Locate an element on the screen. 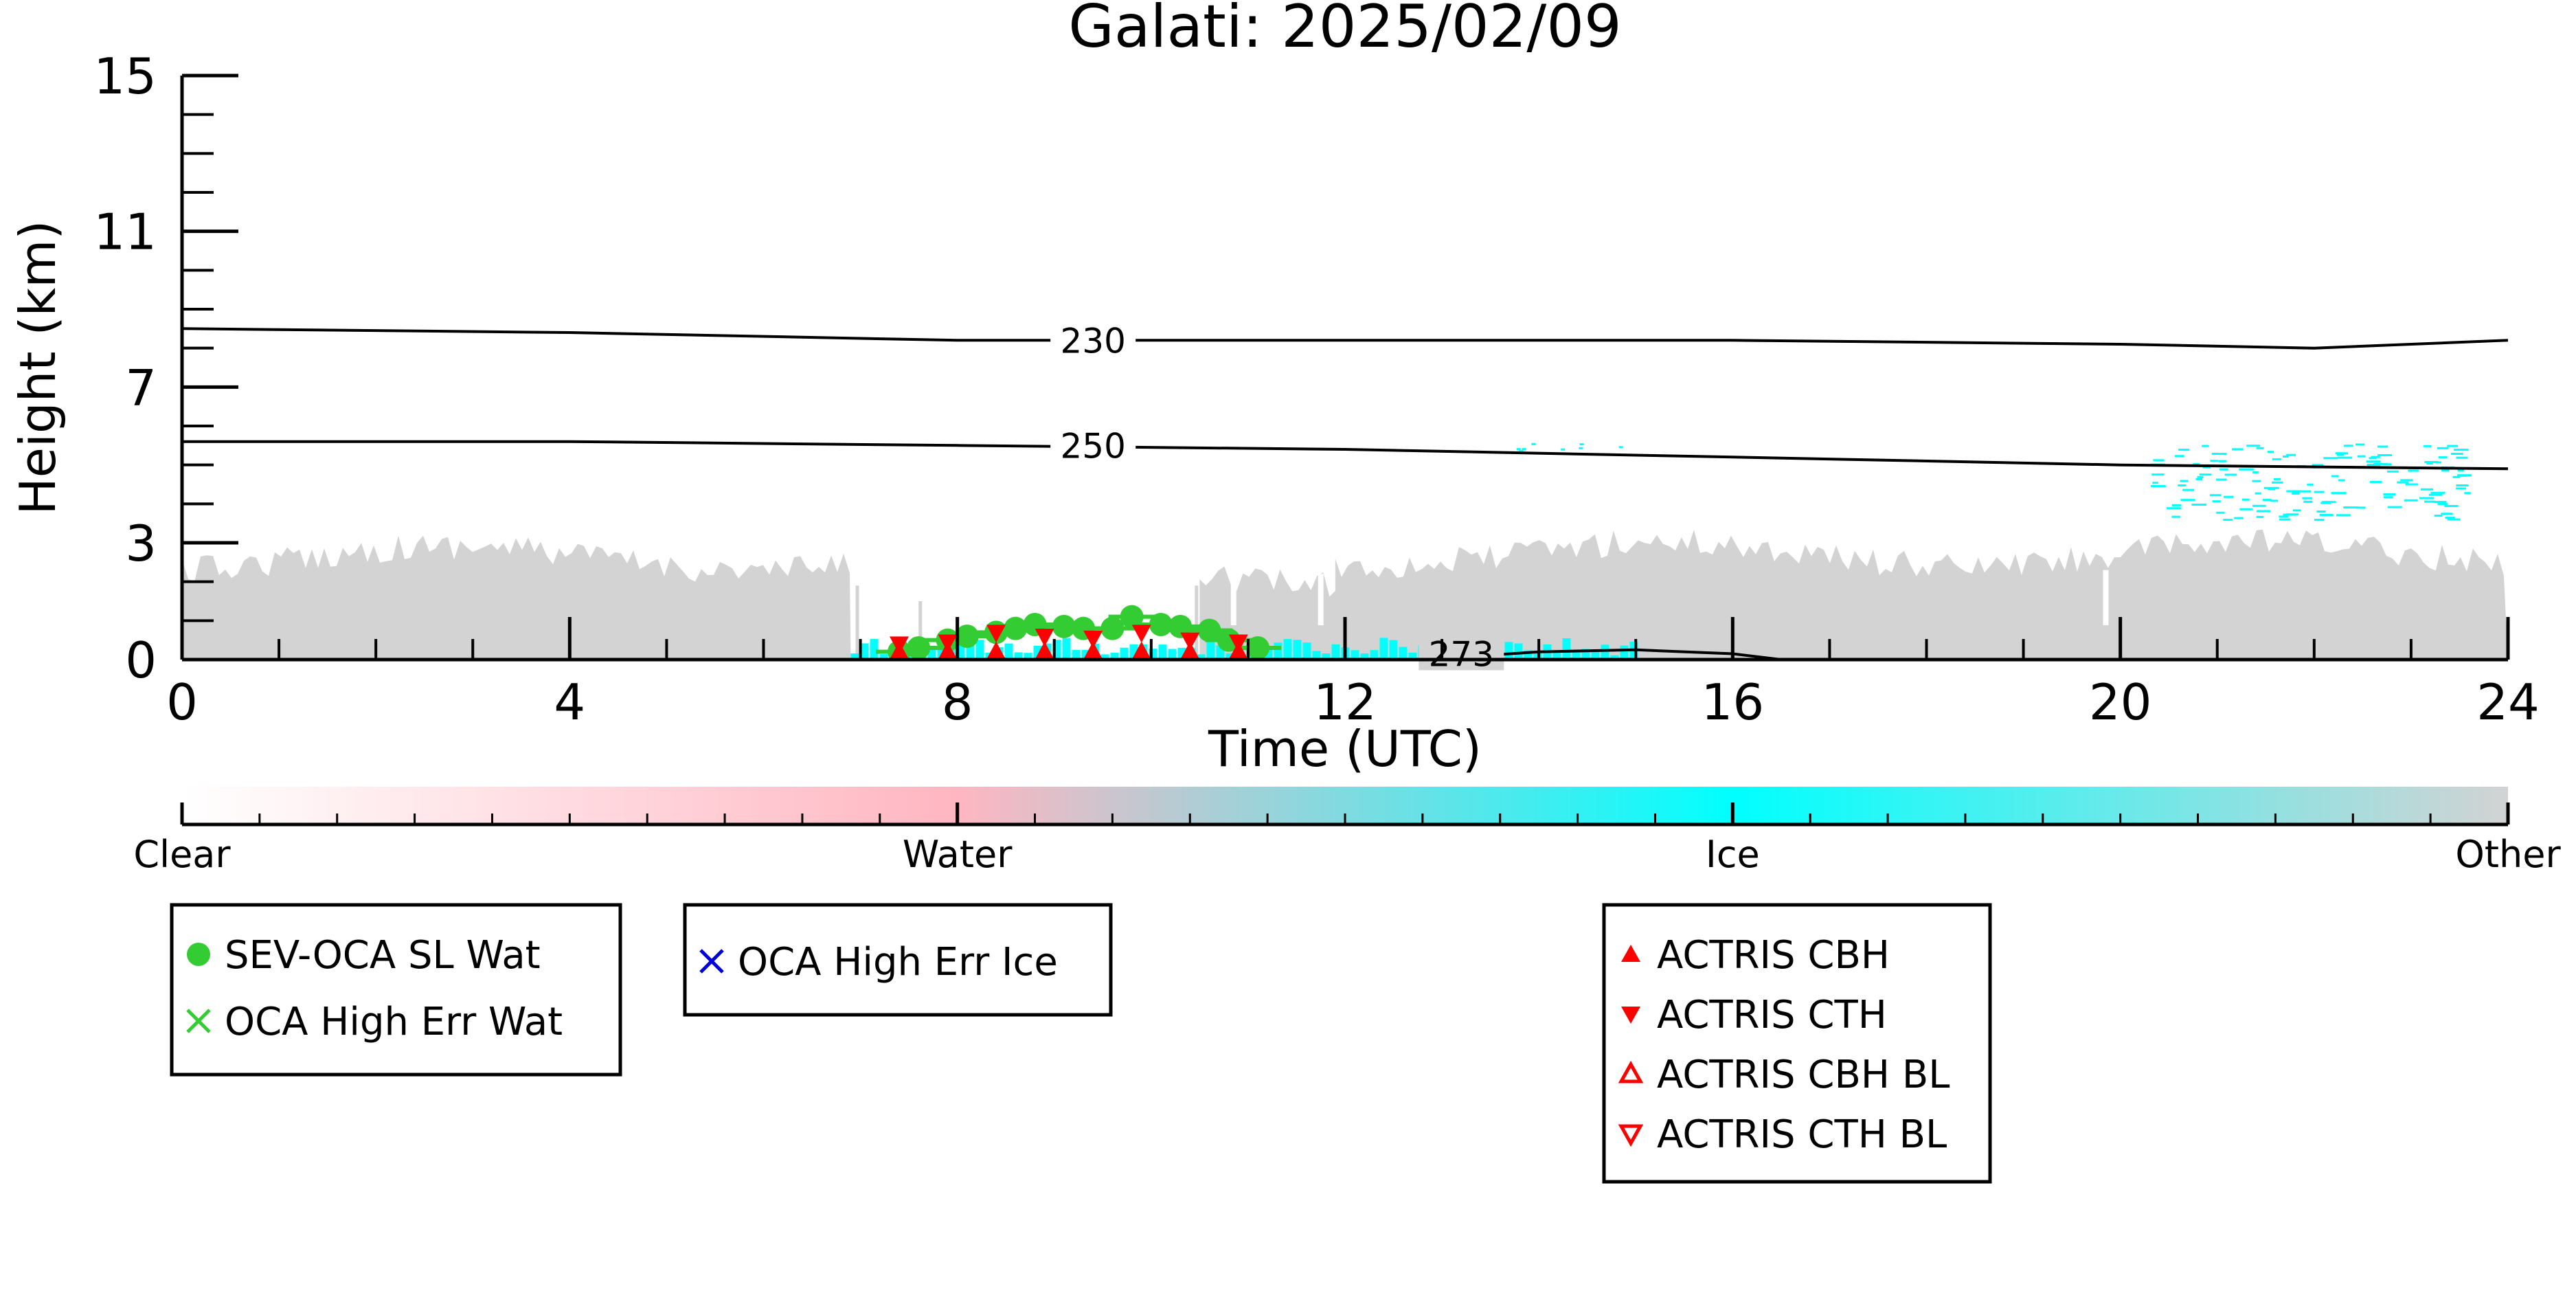 The width and height of the screenshot is (2576, 1291). colorbar: Clear Water Ice Other is located at coordinates (1347, 831).